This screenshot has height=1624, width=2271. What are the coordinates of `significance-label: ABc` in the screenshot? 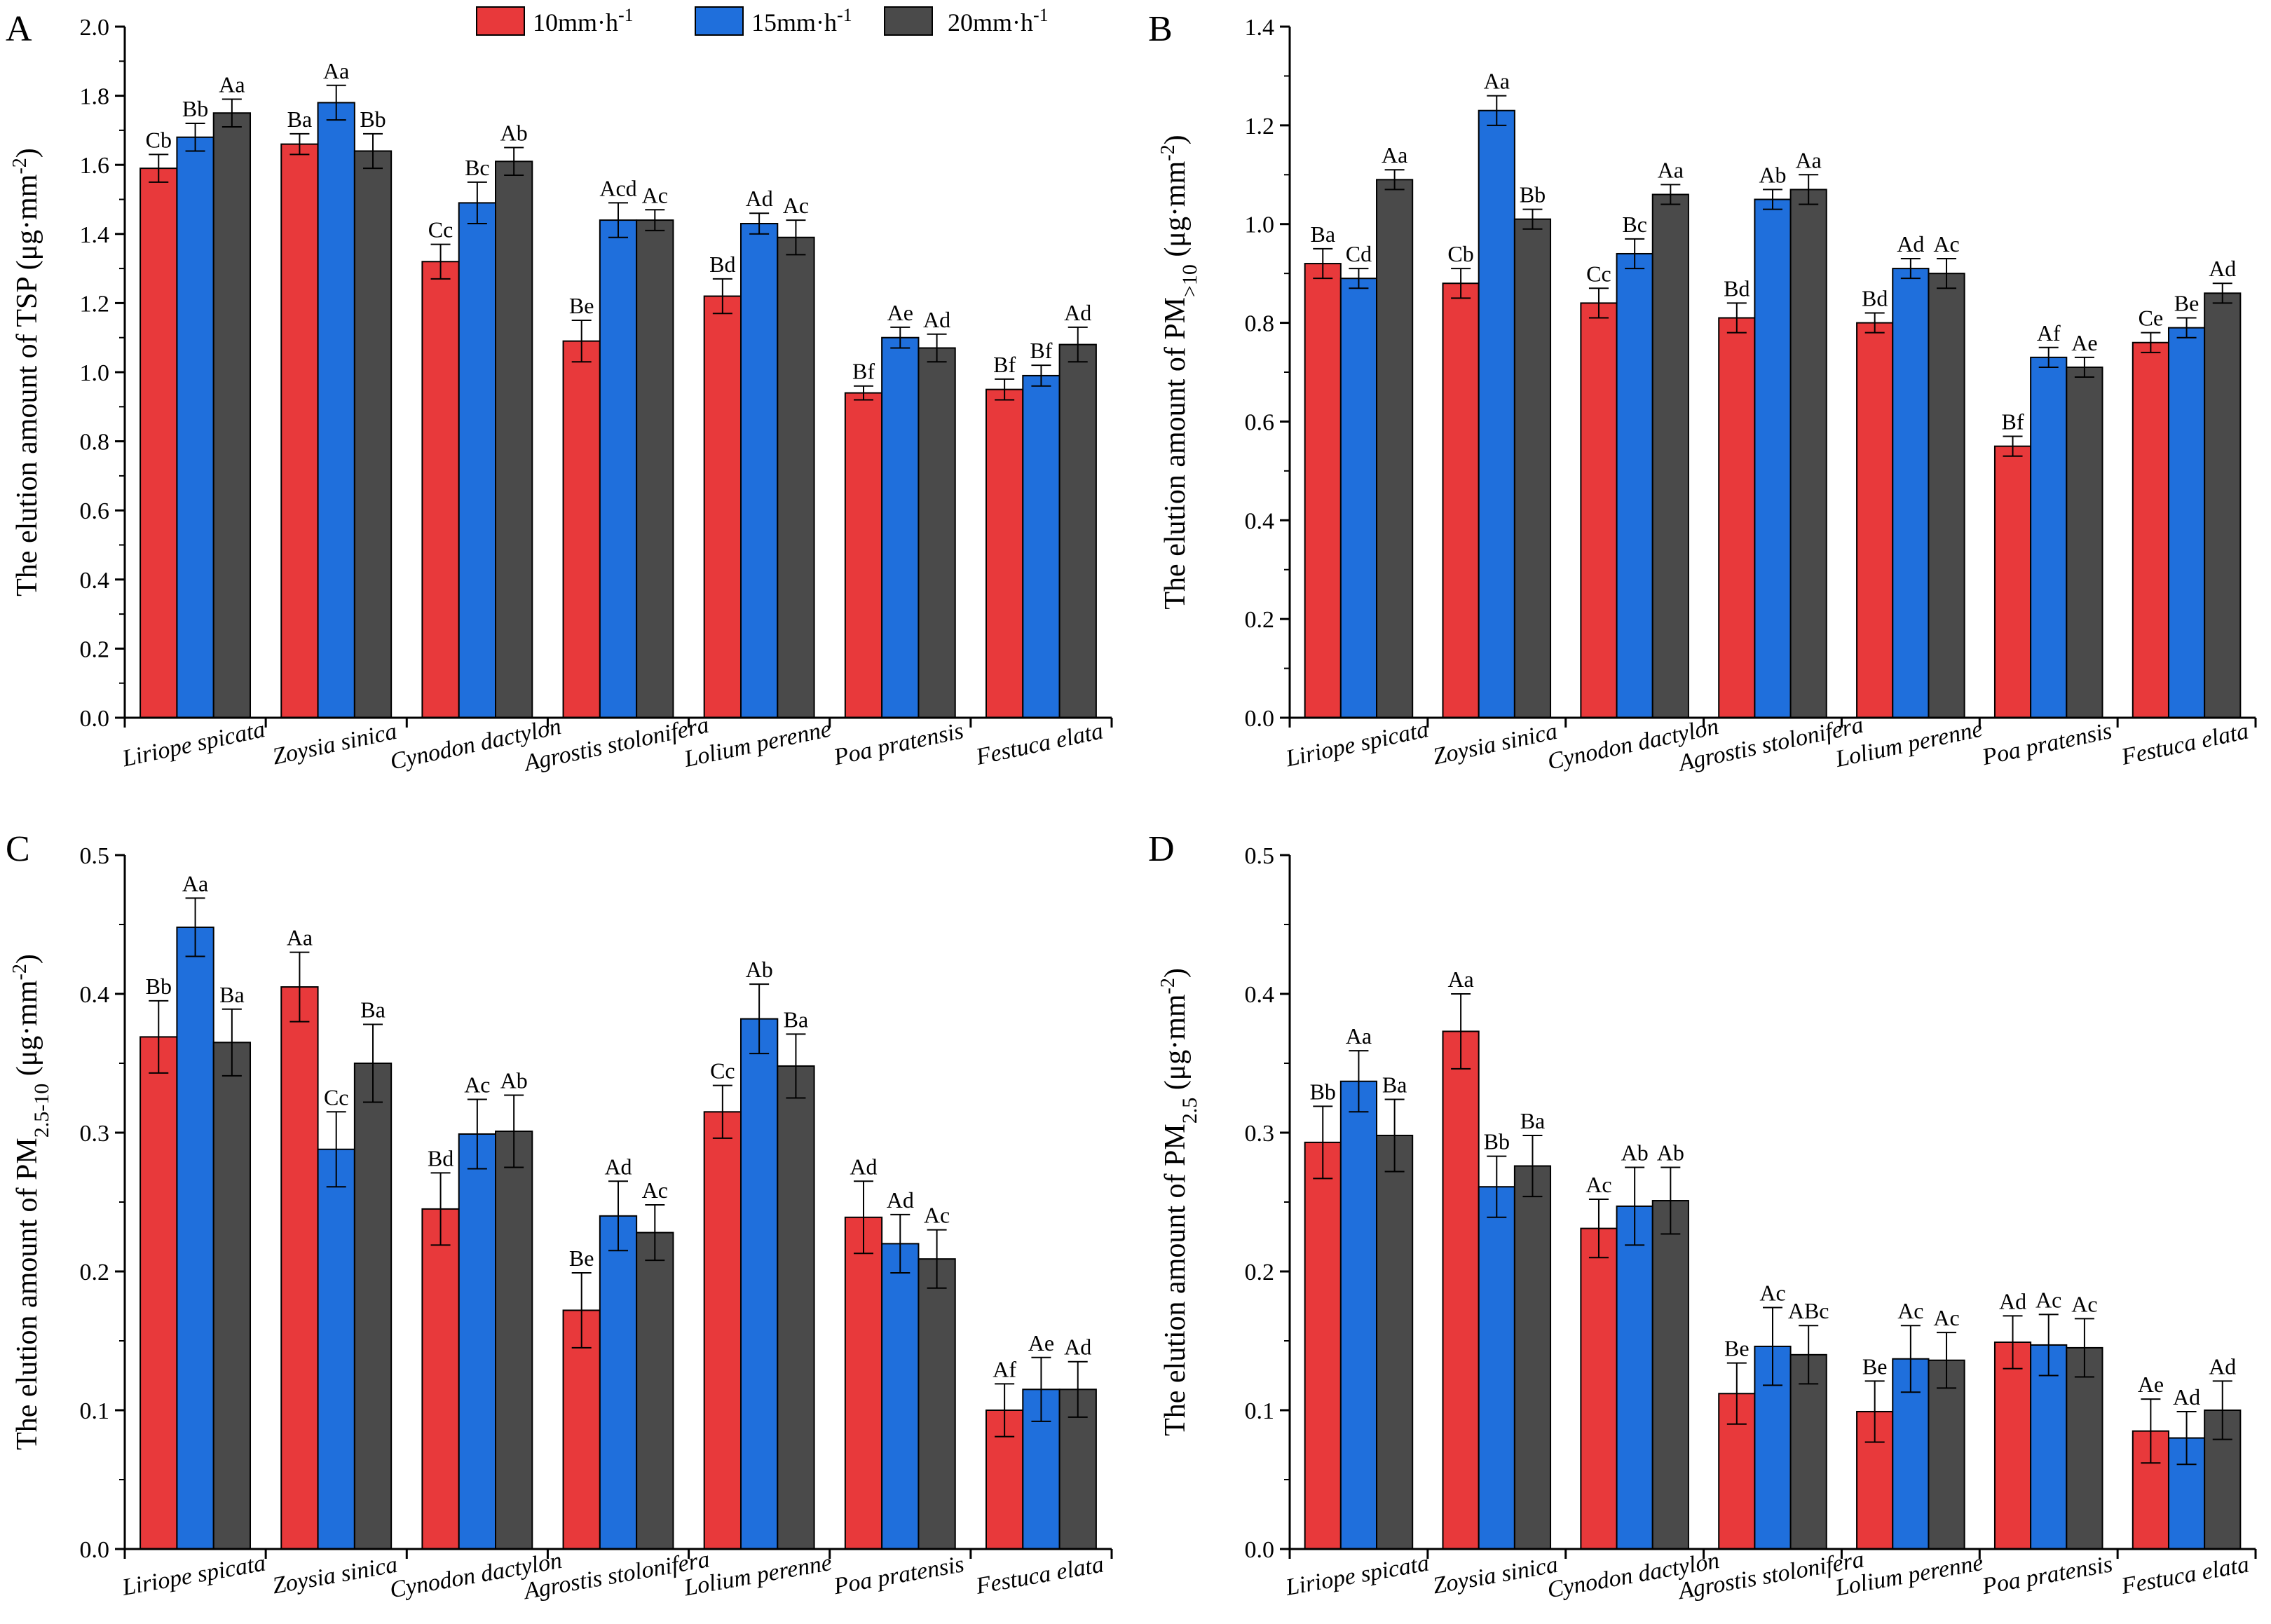 It's located at (1808, 1310).